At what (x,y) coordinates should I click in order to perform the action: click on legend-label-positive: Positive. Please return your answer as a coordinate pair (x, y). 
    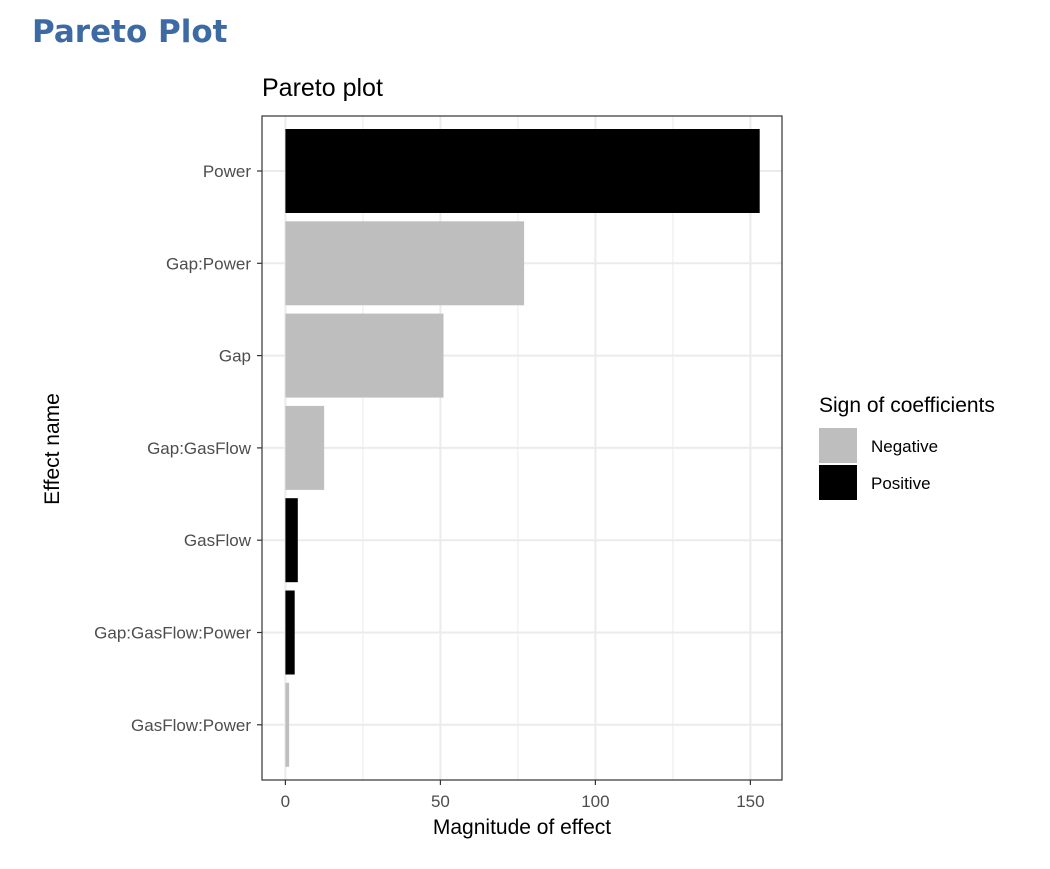
    Looking at the image, I should click on (901, 483).